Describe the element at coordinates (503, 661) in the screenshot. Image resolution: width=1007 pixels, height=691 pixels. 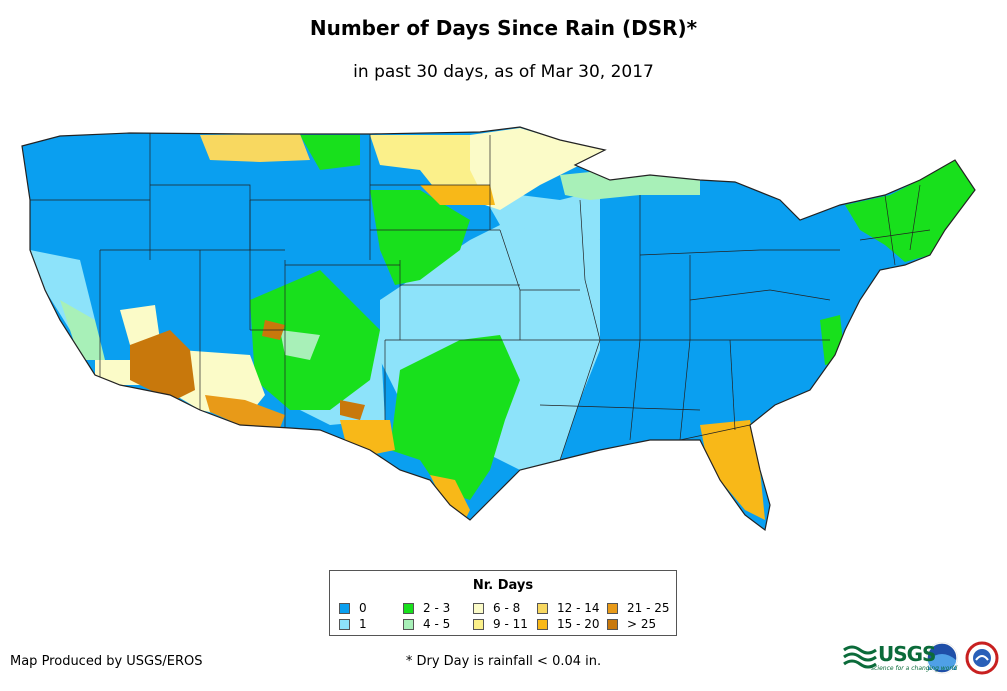
I see `dry-day-footnote: * Dry Day is rainfall < 0.04 in.` at that location.